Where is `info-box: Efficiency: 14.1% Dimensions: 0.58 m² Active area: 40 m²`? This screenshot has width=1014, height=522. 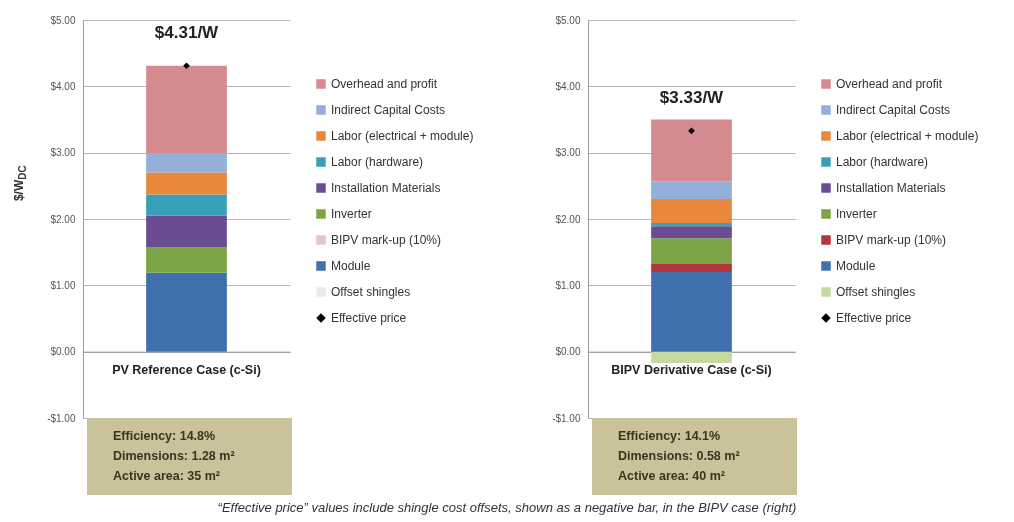
info-box: Efficiency: 14.1% Dimensions: 0.58 m² Active area: 40 m² is located at coordinates (694, 456).